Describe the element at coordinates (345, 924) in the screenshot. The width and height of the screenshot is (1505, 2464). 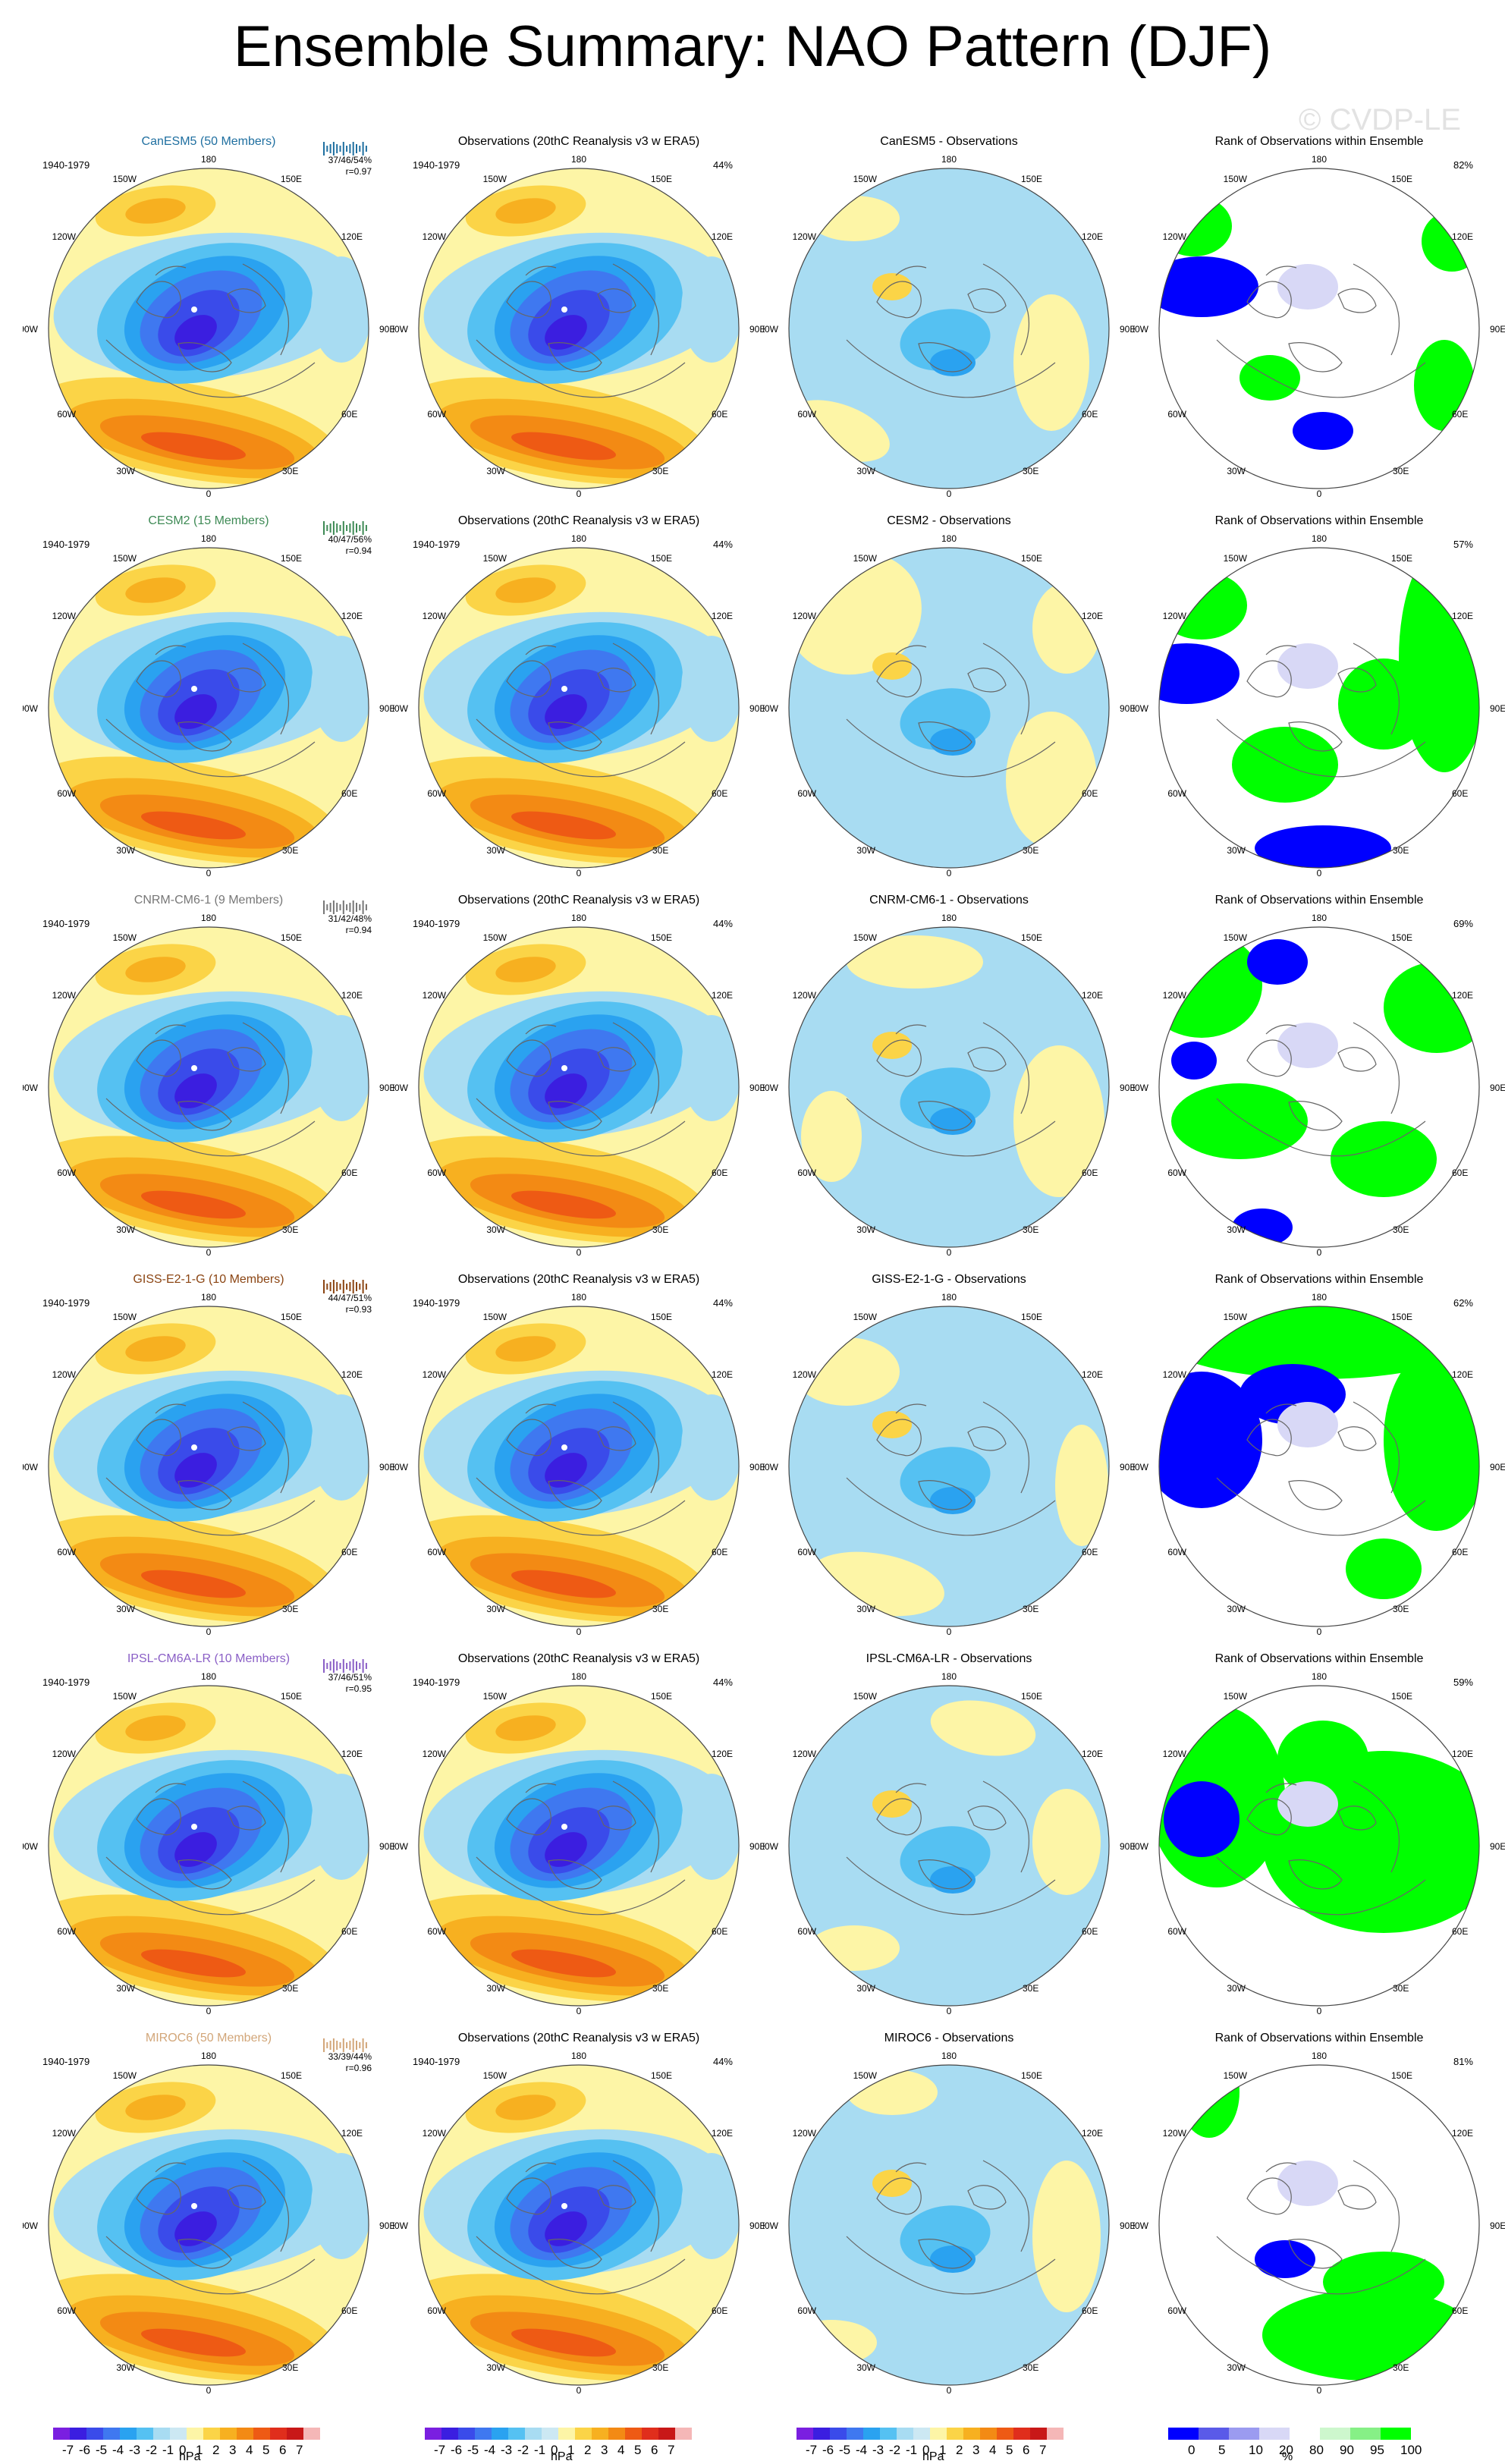
I see `pattern-stats: 31/42/48% r=0.94` at that location.